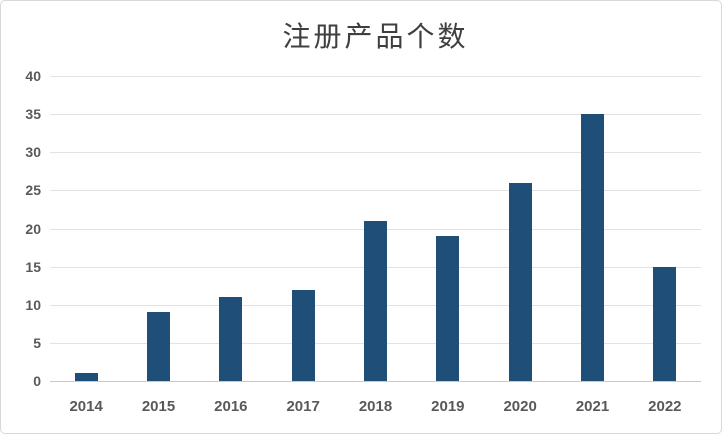 The height and width of the screenshot is (434, 722). Describe the element at coordinates (33, 266) in the screenshot. I see `y-tick-label-15: 15` at that location.